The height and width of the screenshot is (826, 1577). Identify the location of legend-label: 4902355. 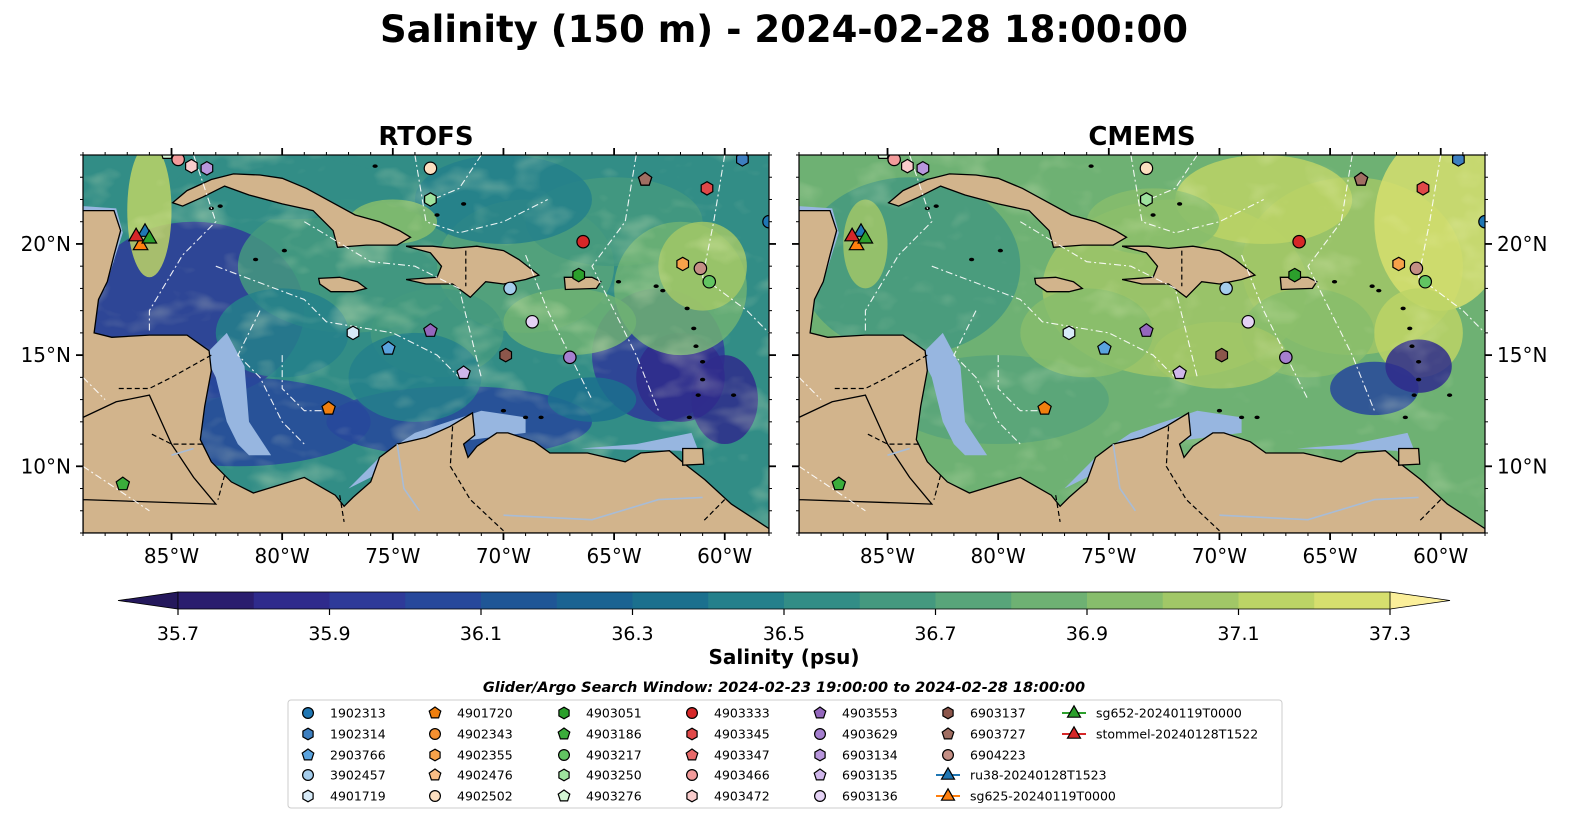
(485, 755).